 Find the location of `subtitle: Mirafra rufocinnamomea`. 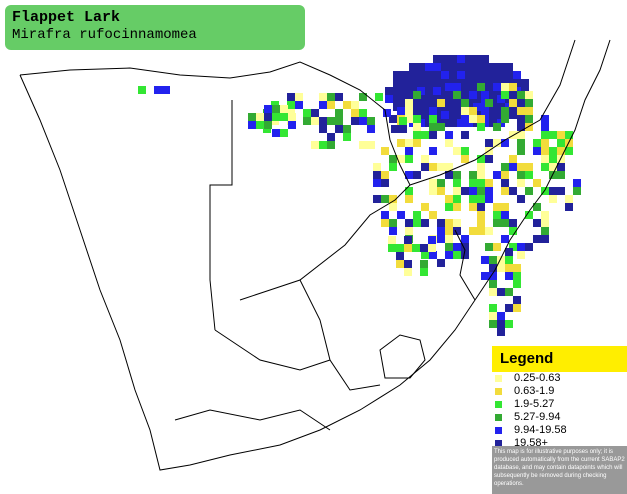

subtitle: Mirafra rufocinnamomea is located at coordinates (104, 35).